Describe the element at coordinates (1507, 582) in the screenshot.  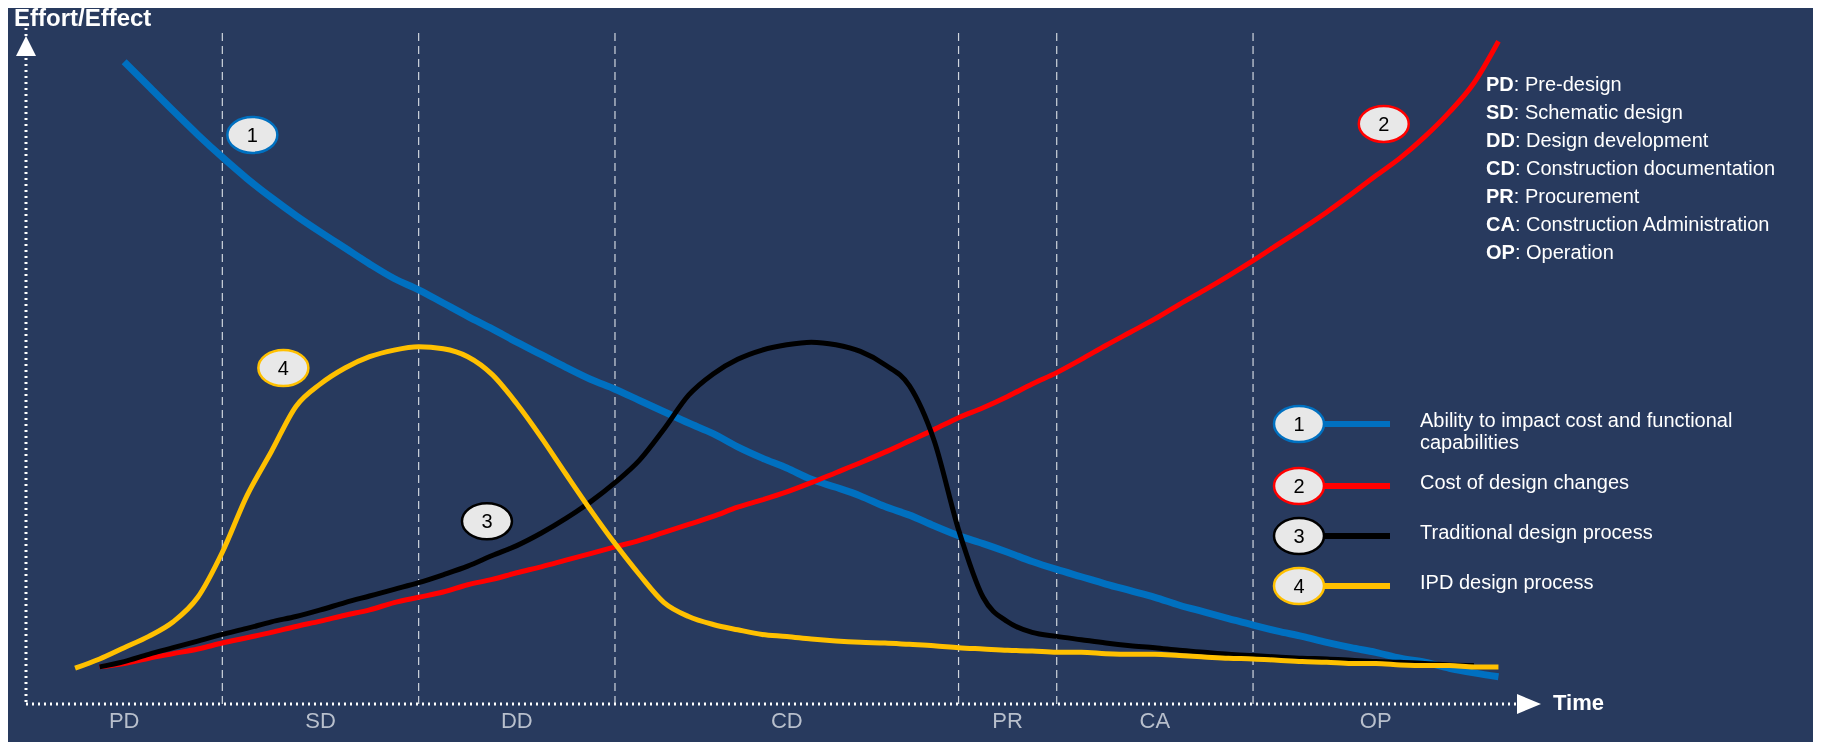
I see `legend-label: IPD design process` at that location.